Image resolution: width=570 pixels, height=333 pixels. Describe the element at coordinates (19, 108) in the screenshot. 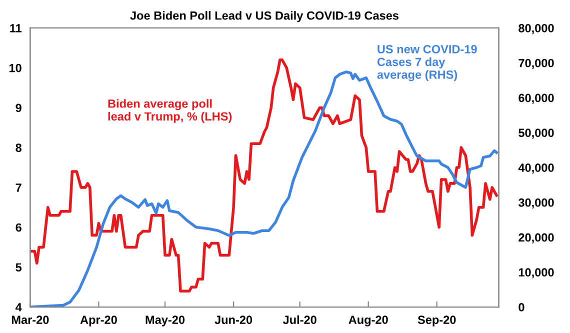

I see `y-tick-label: 9` at that location.